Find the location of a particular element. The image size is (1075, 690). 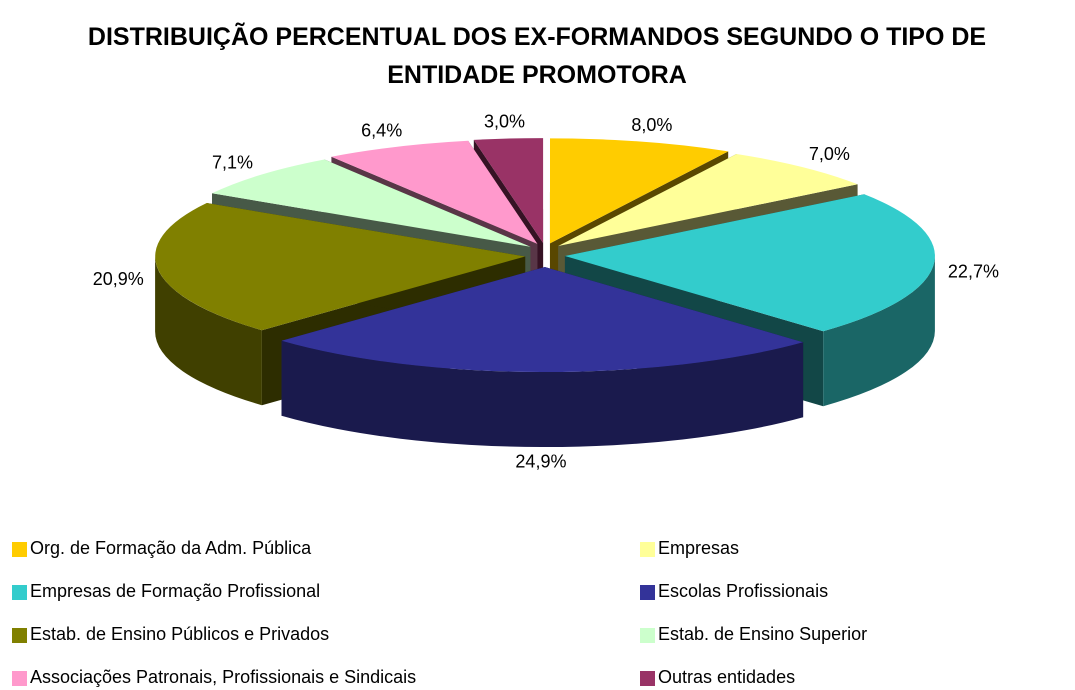

data-label: 7,0% is located at coordinates (829, 154).